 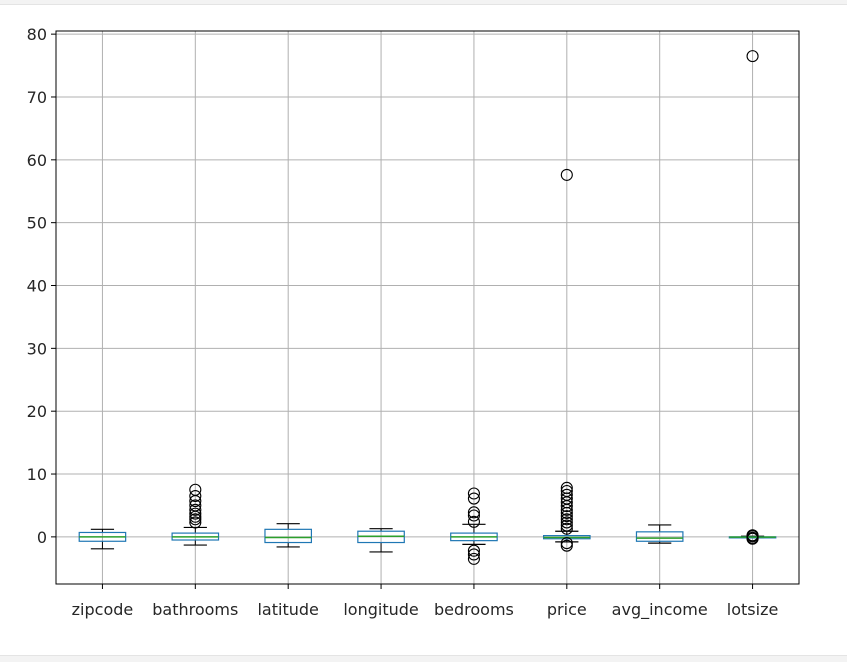 What do you see at coordinates (37, 286) in the screenshot?
I see `y-tick-label: 40` at bounding box center [37, 286].